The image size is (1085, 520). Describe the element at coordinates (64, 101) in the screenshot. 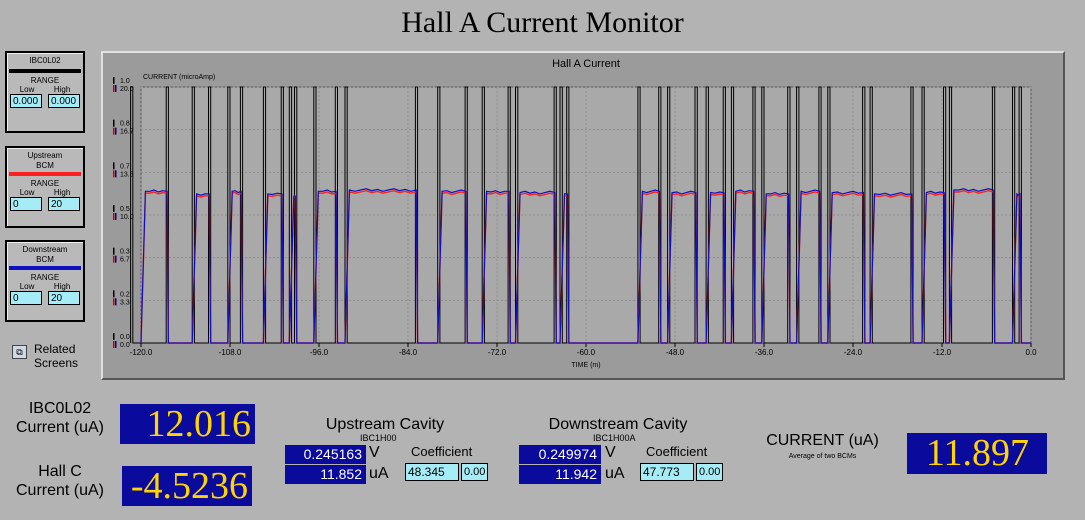

I see `range-high-input: 0.000` at that location.